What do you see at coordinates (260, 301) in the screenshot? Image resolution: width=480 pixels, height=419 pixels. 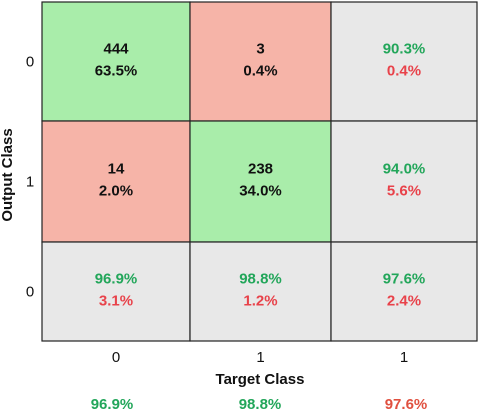 I see `cell-label-r2-c1-line1: 1.2%` at bounding box center [260, 301].